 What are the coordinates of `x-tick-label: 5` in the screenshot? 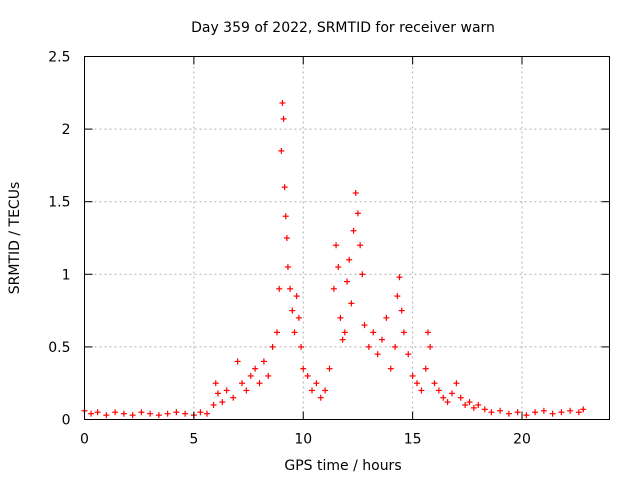 It's located at (193, 440).